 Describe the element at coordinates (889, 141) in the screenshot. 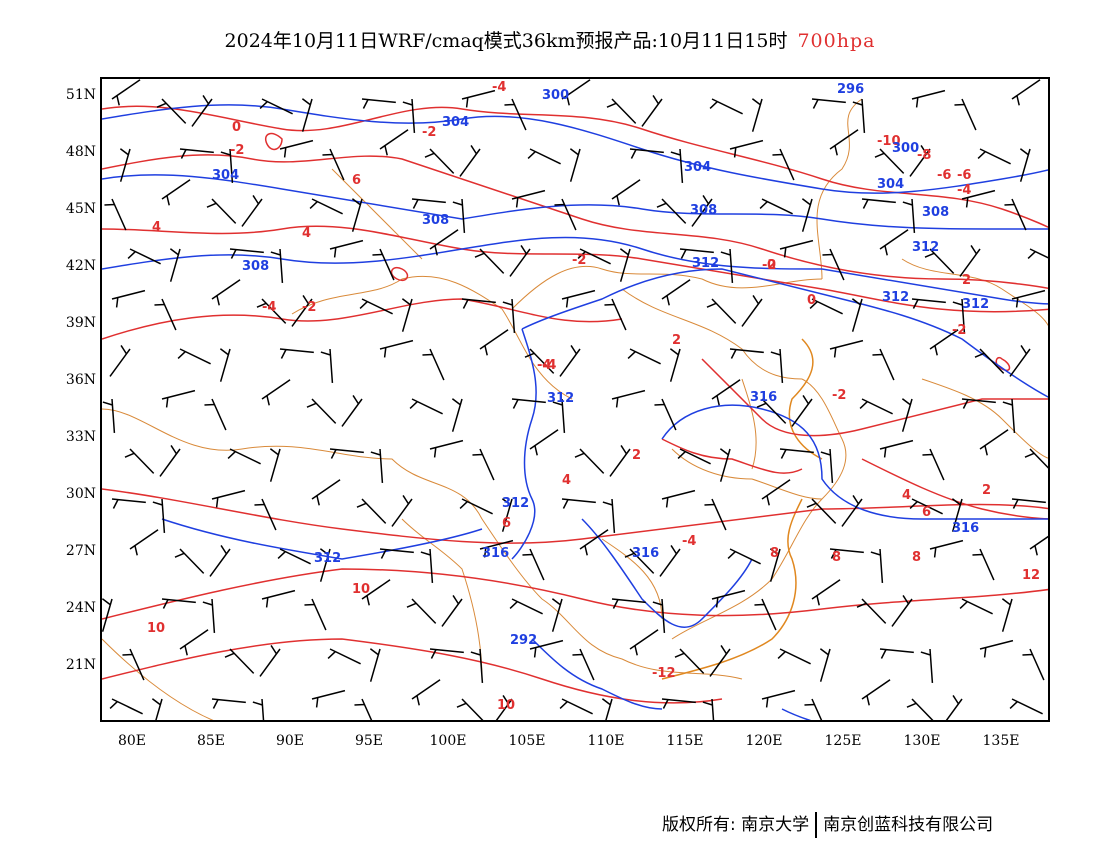

I see `temperature-label: -10` at that location.